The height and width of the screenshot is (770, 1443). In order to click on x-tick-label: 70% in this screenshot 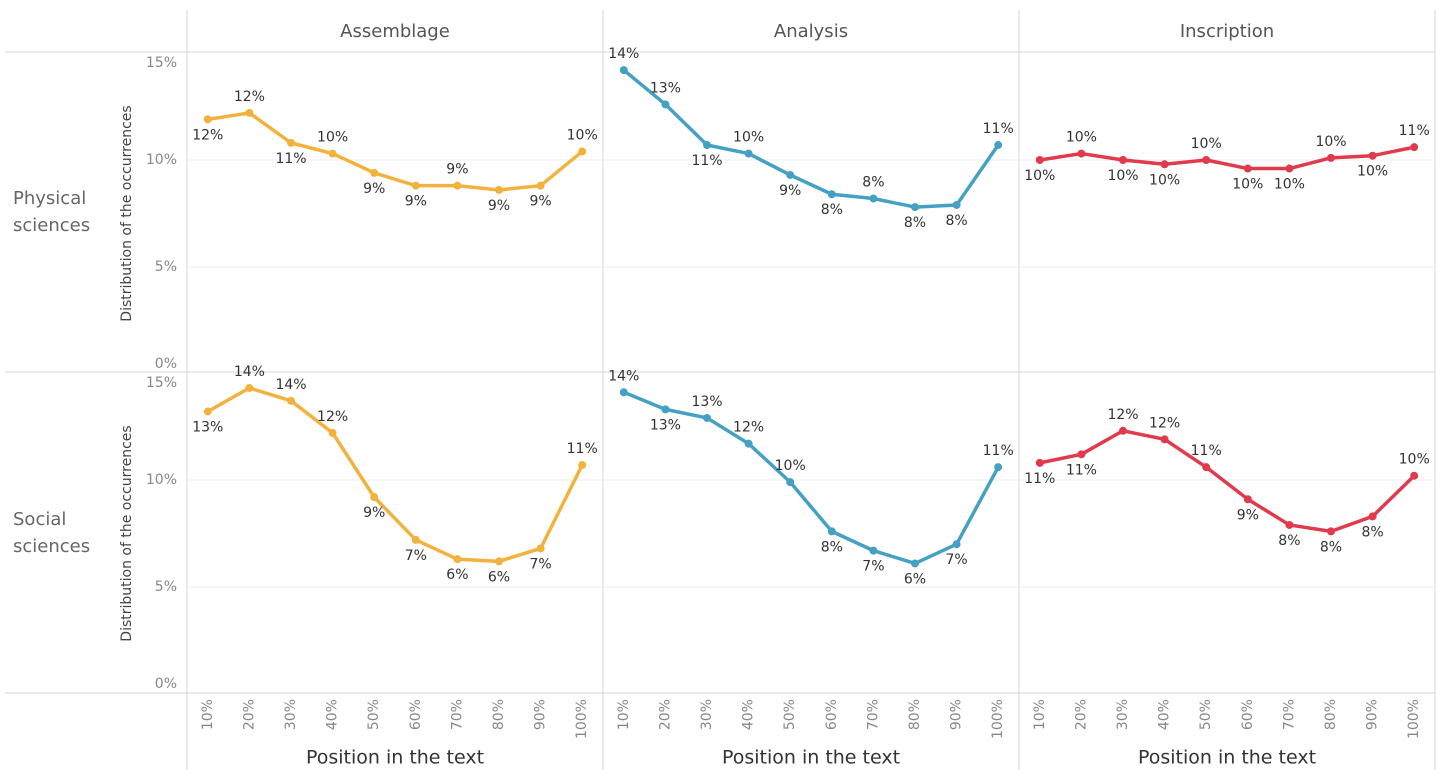, I will do `click(1289, 714)`.